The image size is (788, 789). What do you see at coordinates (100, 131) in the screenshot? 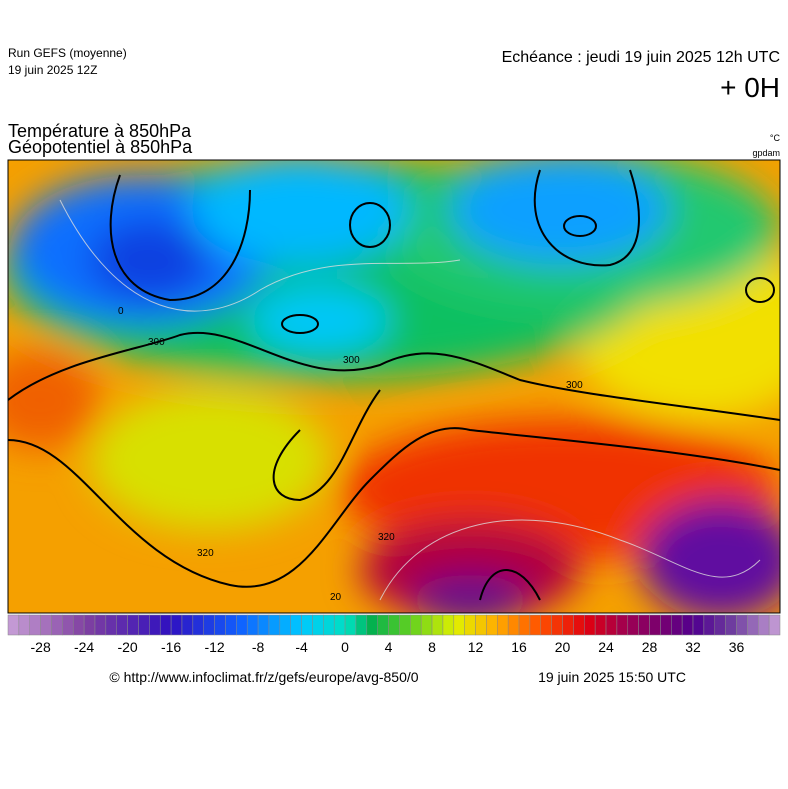
I see `title-temperature: Température à 850hPa` at bounding box center [100, 131].